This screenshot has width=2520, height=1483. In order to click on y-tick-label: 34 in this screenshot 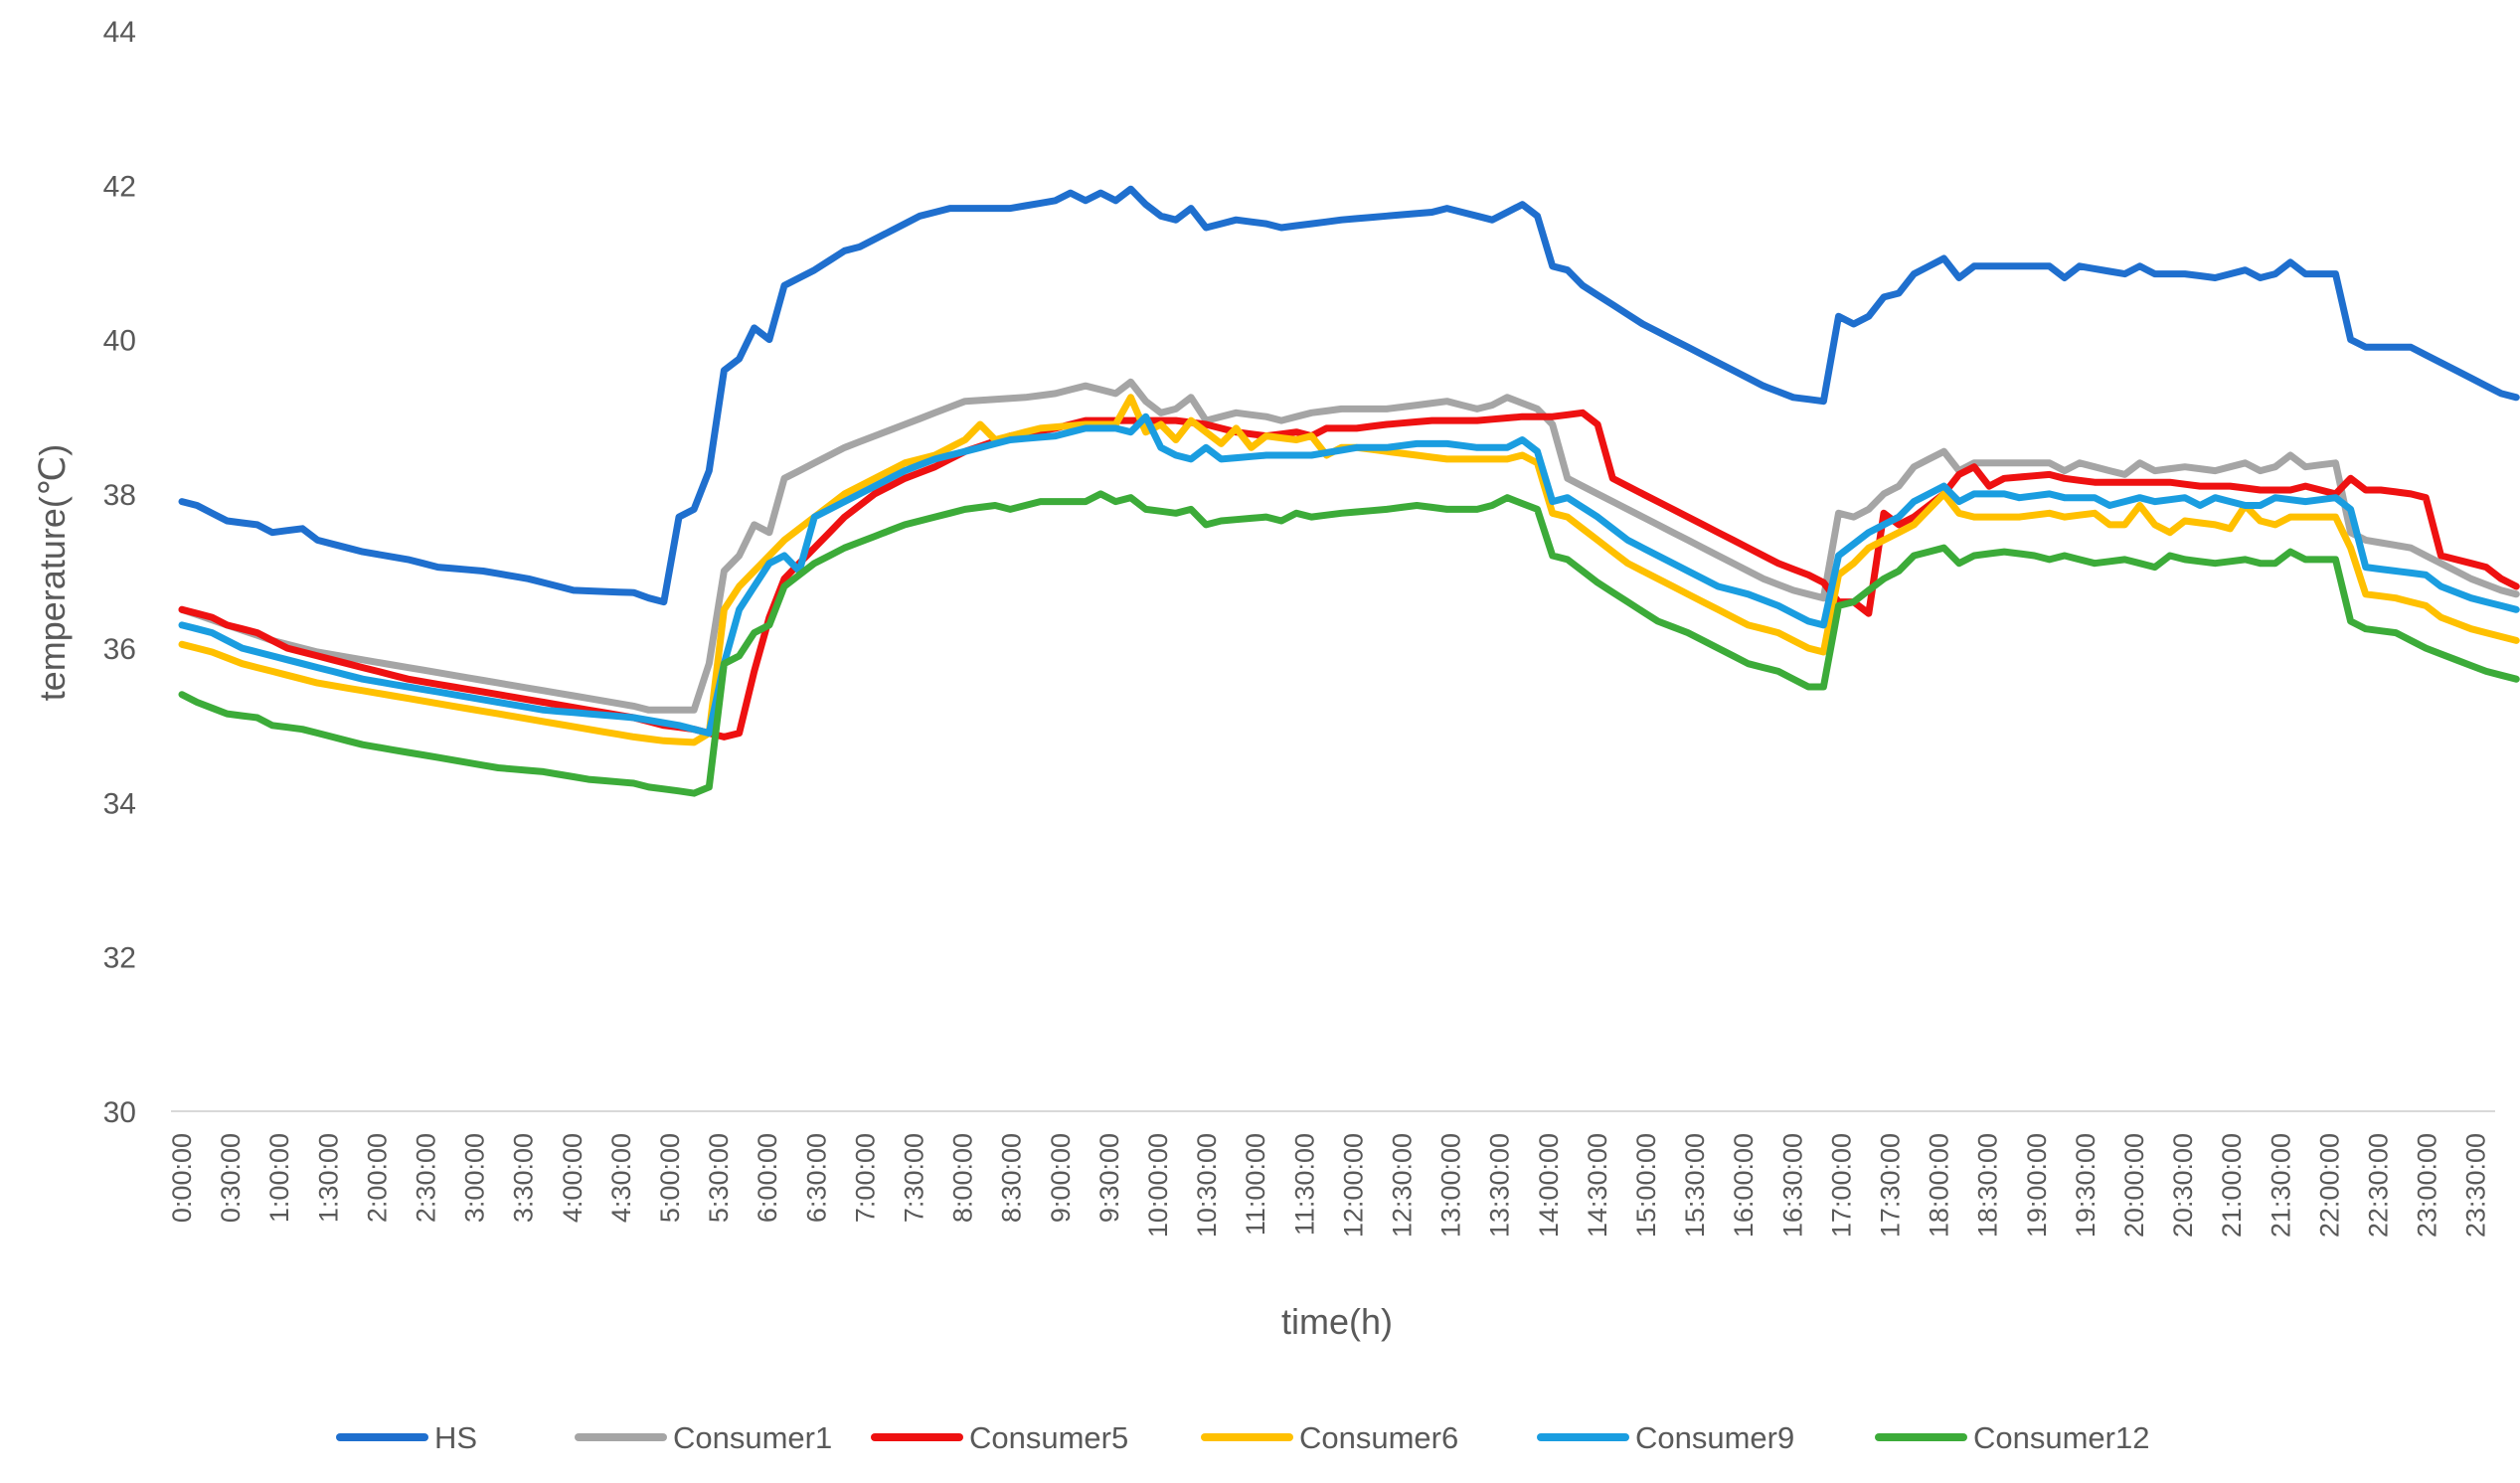, I will do `click(119, 803)`.